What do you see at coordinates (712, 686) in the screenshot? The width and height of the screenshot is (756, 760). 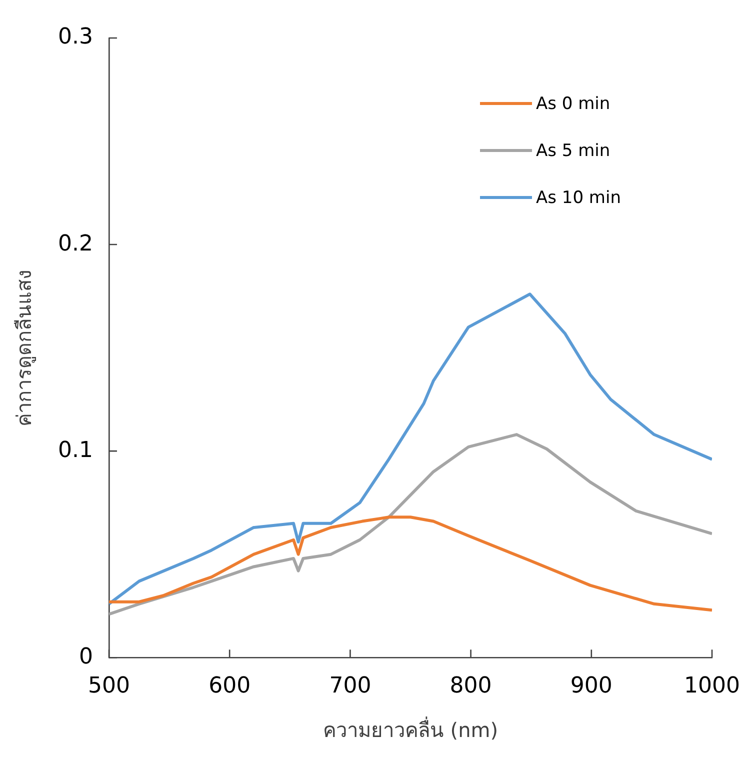 I see `x-tick-label: 1000` at bounding box center [712, 686].